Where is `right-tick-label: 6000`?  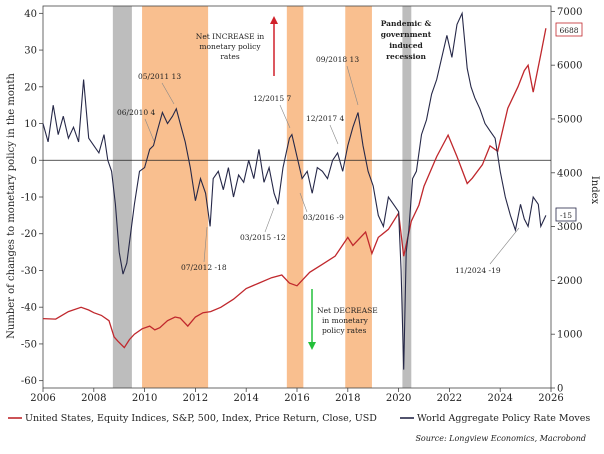
right-tick-label: 6000 is located at coordinates (569, 66).